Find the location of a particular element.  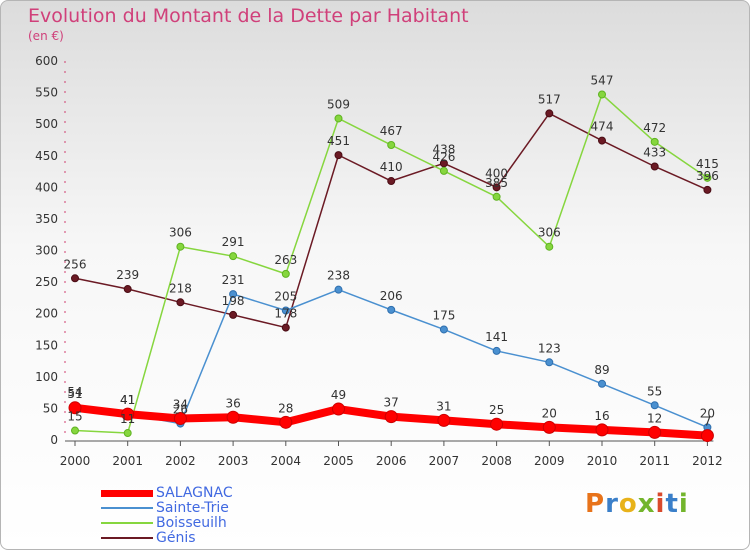

y-tick-label: 300 is located at coordinates (46, 251).